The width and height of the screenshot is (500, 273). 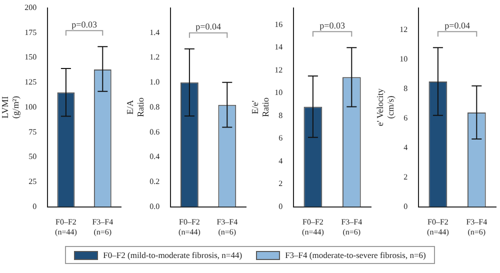 I want to click on y-tick-label: 125, so click(x=30, y=82).